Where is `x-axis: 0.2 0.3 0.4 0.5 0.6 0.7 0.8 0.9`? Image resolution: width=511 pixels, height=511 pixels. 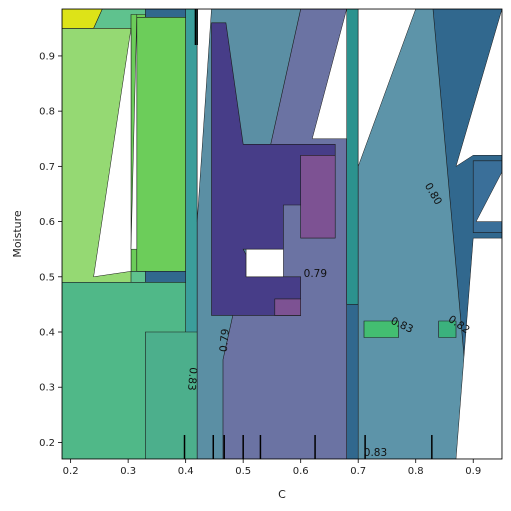
x-axis: 0.2 0.3 0.4 0.5 0.6 0.7 0.8 0.9 is located at coordinates (272, 468).